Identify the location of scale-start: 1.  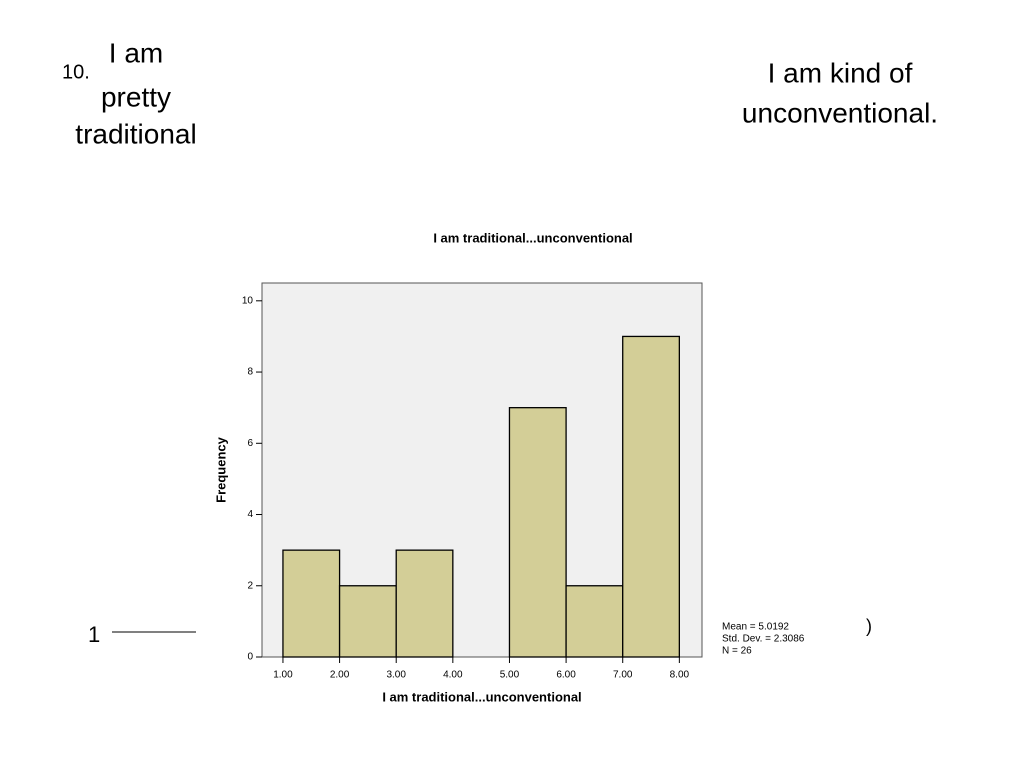
(94, 634).